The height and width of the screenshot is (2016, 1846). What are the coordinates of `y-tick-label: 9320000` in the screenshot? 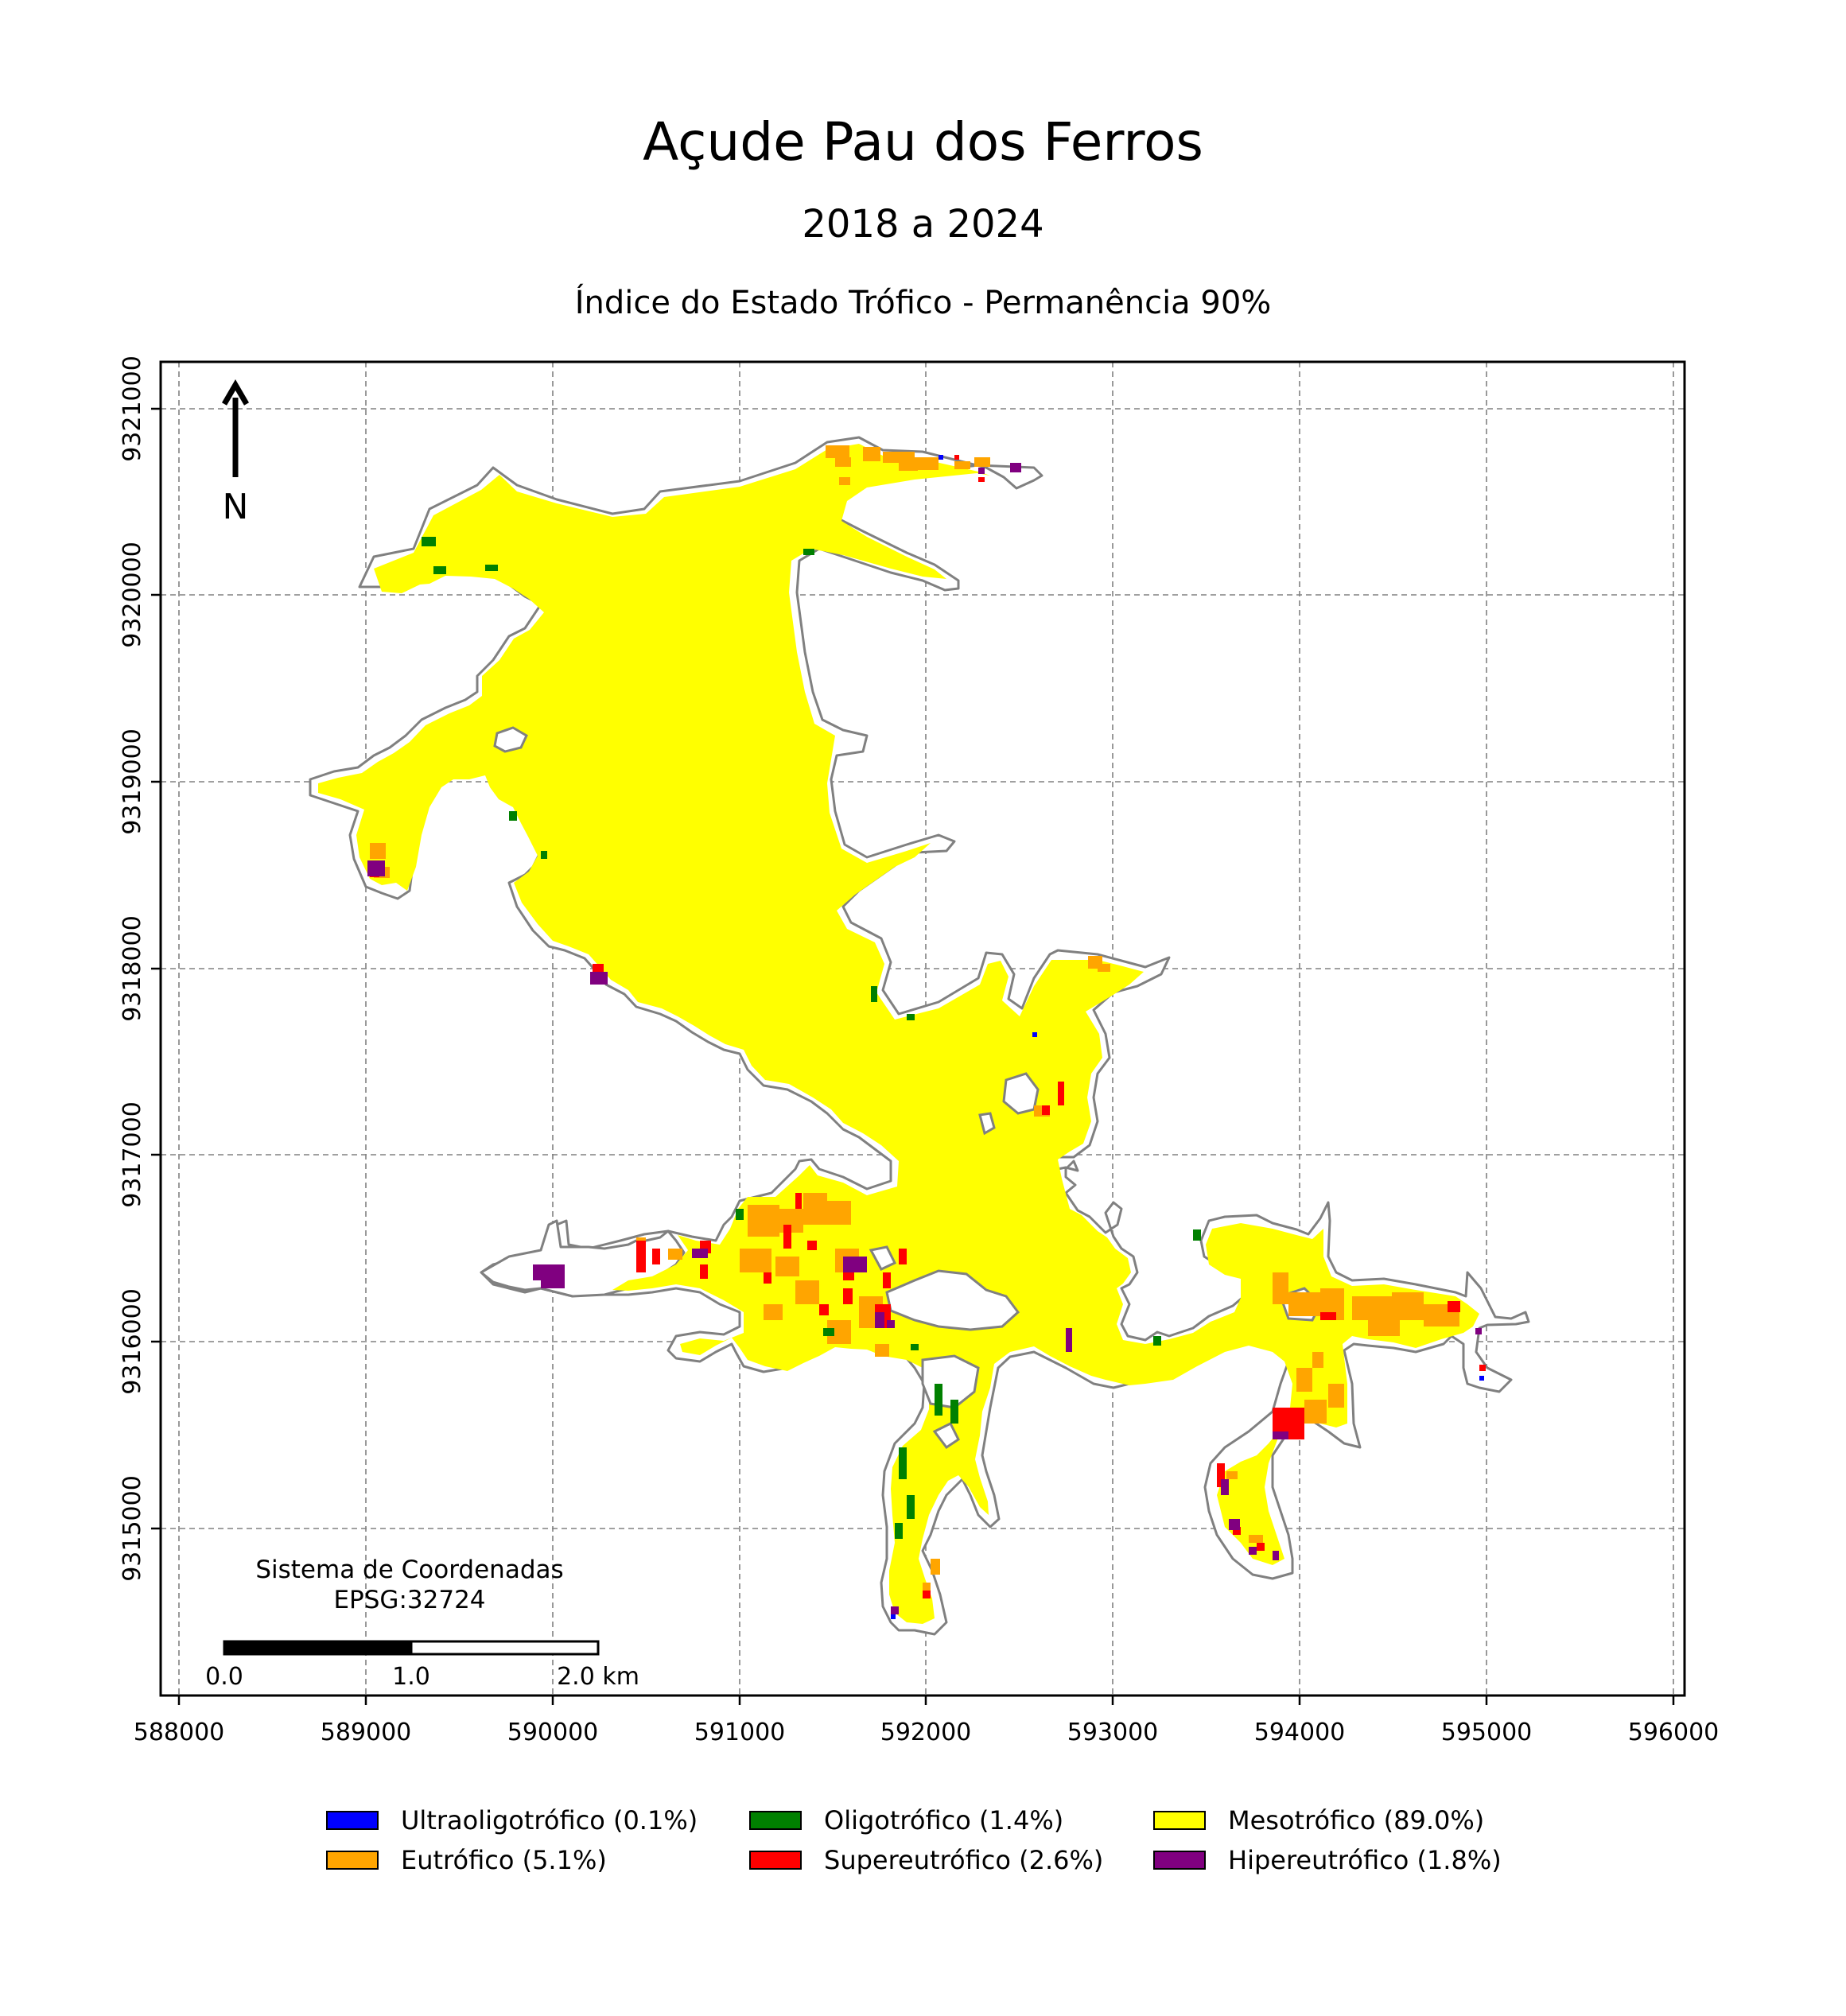 It's located at (132, 595).